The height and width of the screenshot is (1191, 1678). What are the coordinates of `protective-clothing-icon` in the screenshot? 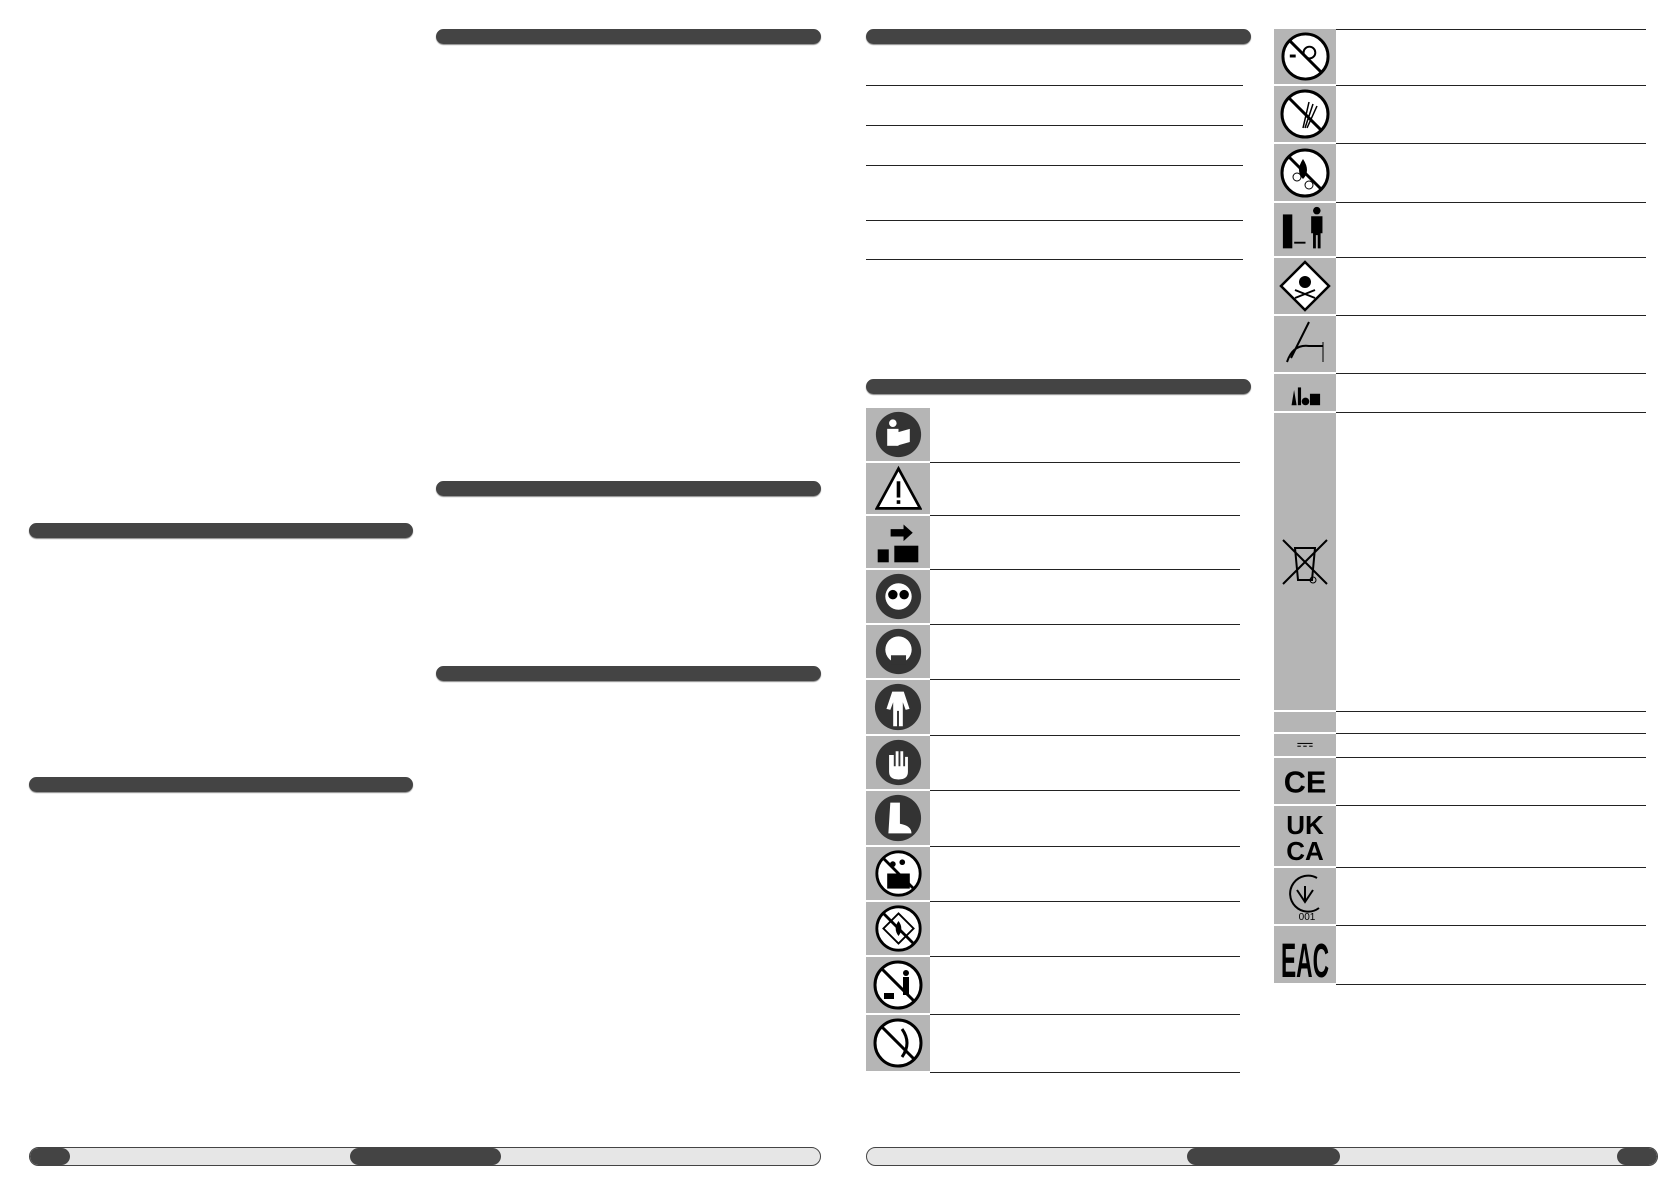 It's located at (898, 707).